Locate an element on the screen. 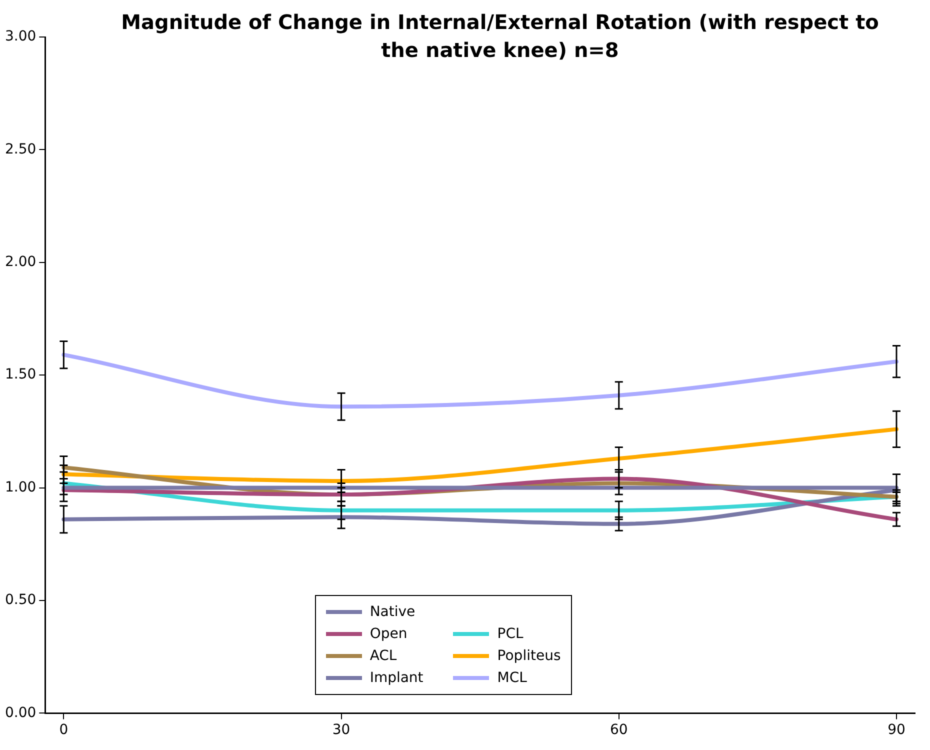  legend-label: Open is located at coordinates (389, 634).